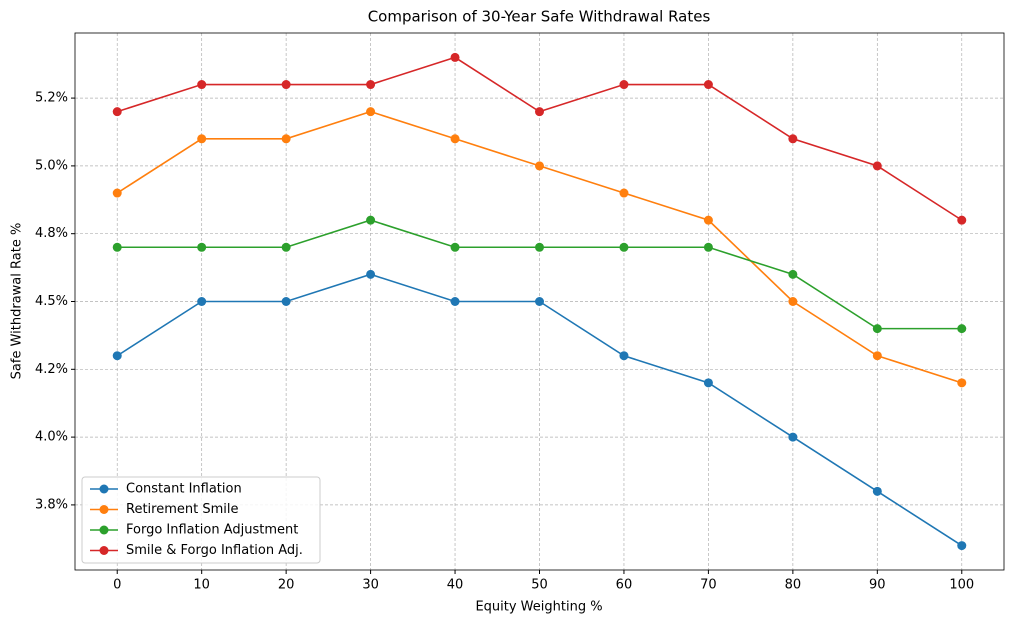  Describe the element at coordinates (182, 509) in the screenshot. I see `legend-label: Retirement Smile` at that location.